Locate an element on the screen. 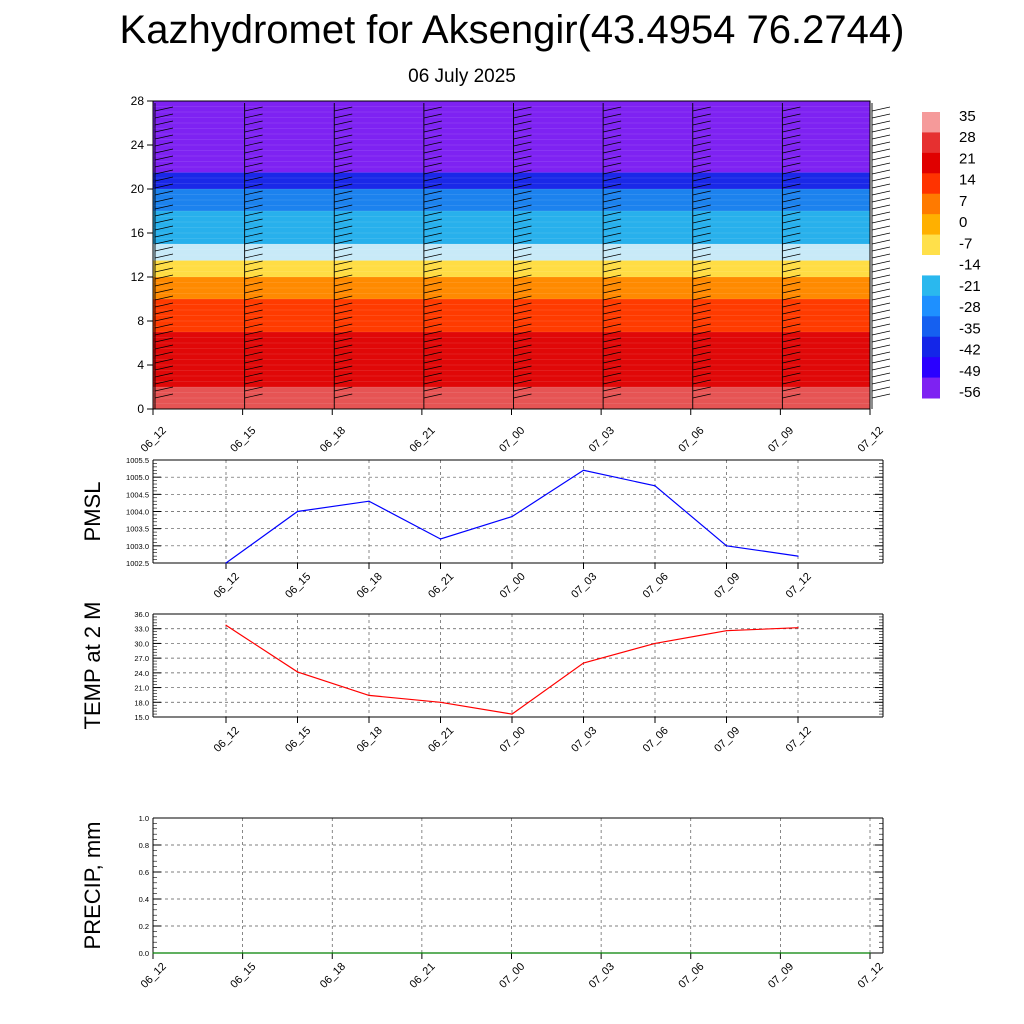  x-tick-label: 07_12 is located at coordinates (799, 740).